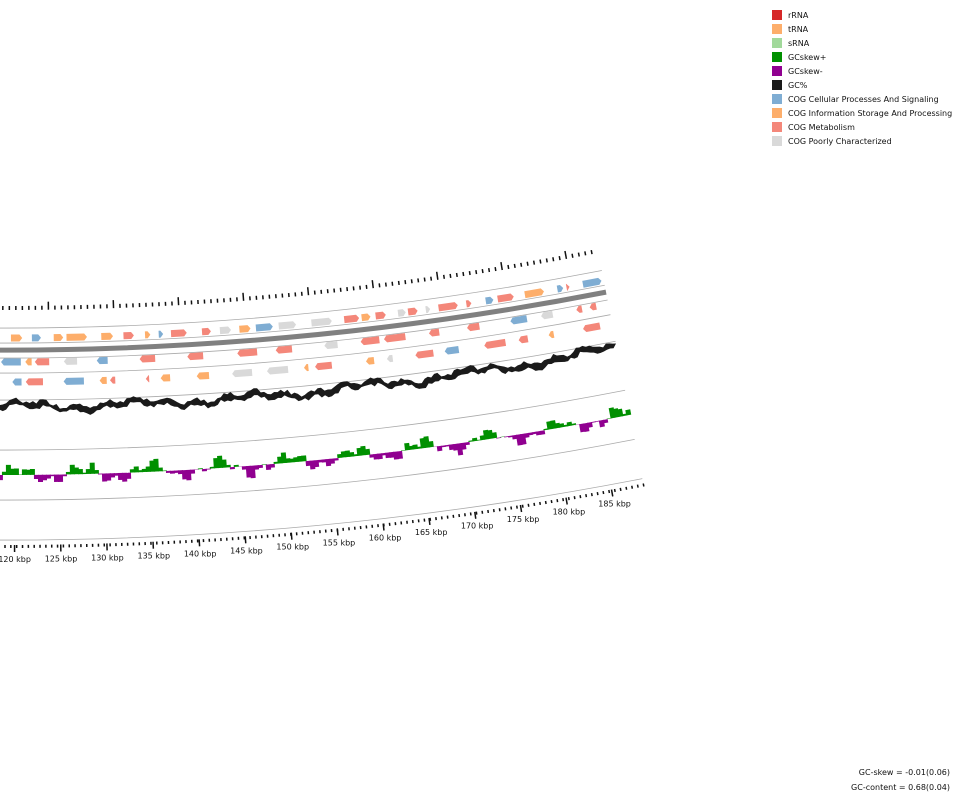 This screenshot has height=800, width=960. I want to click on legend-item-trna: tRNA, so click(862, 29).